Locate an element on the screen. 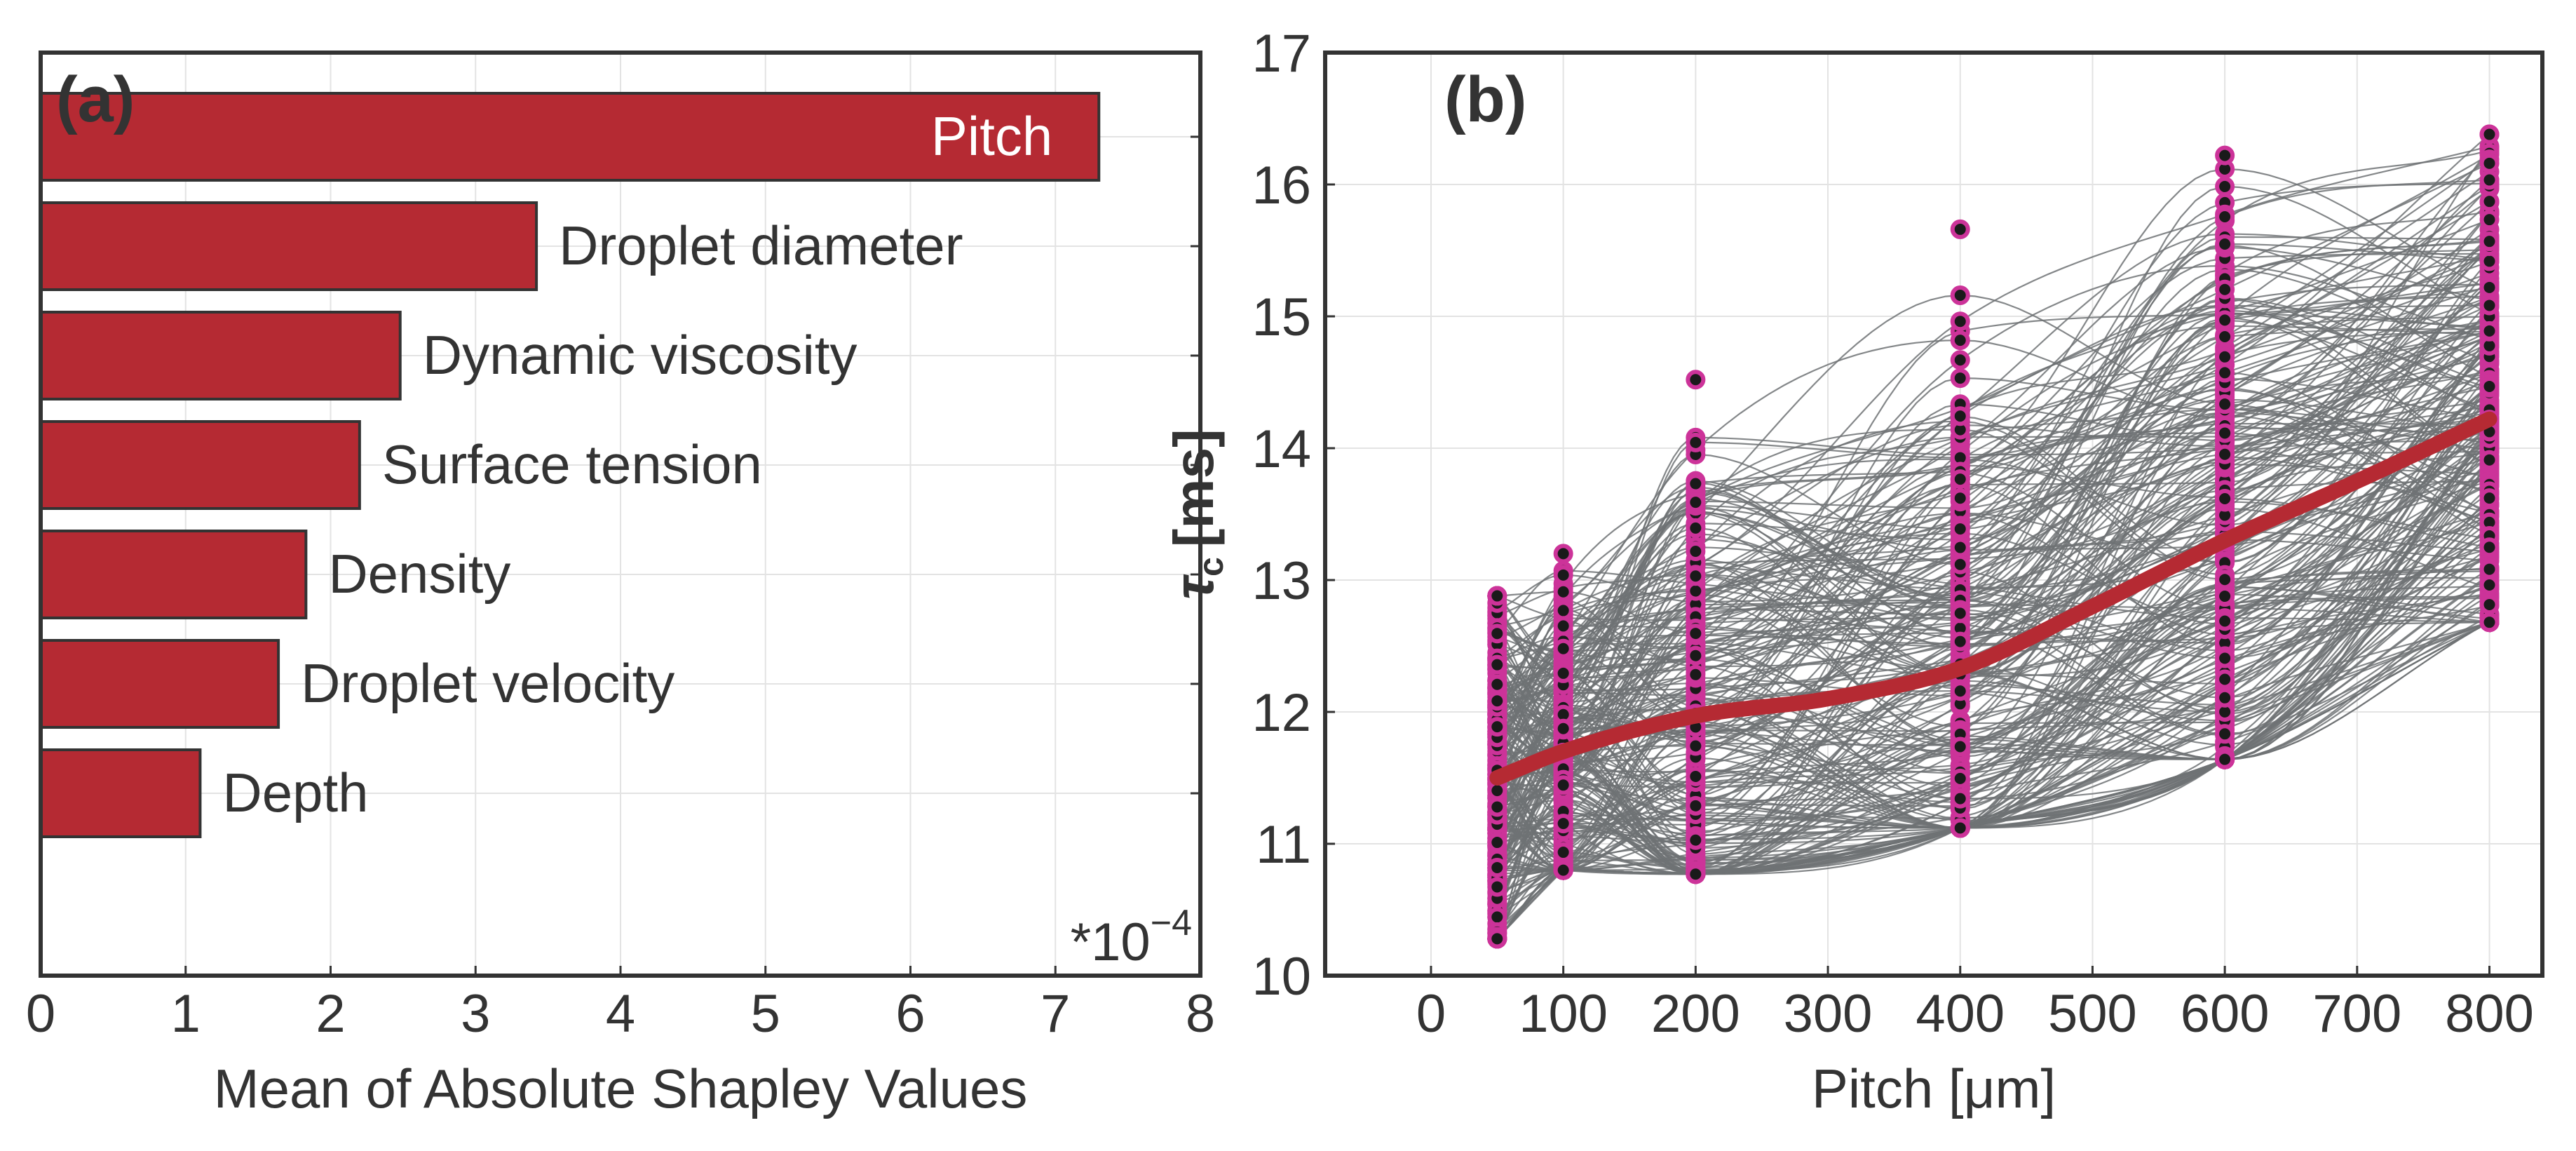  panel-b-xtick-label: 800 is located at coordinates (2489, 1014).